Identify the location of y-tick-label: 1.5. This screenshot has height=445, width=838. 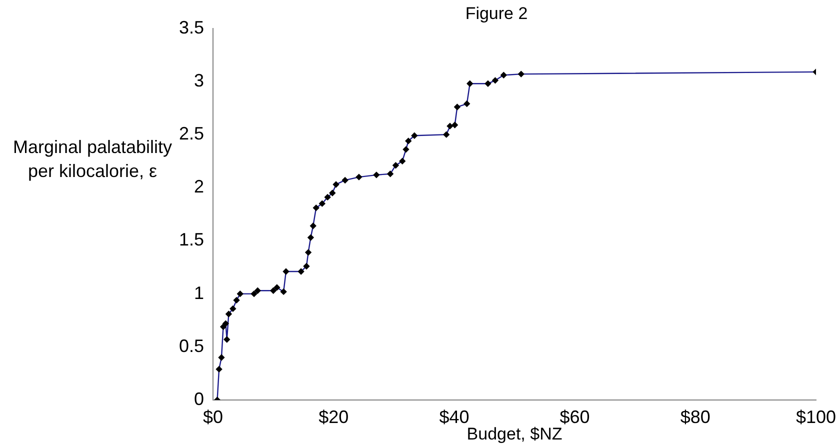
(191, 240).